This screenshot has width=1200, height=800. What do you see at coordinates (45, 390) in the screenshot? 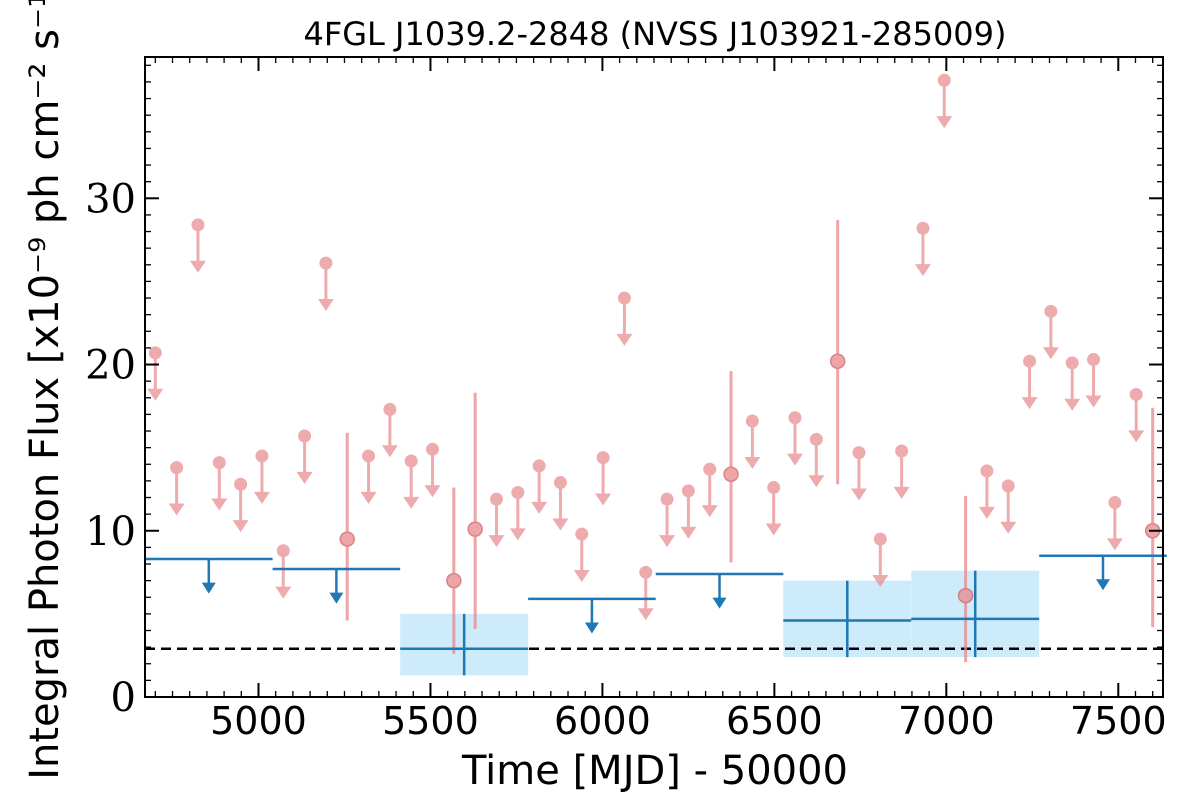
I see `y-axis-label: Integral Photon Flux [x10⁻⁹ ph cm⁻² s⁻¹]` at bounding box center [45, 390].